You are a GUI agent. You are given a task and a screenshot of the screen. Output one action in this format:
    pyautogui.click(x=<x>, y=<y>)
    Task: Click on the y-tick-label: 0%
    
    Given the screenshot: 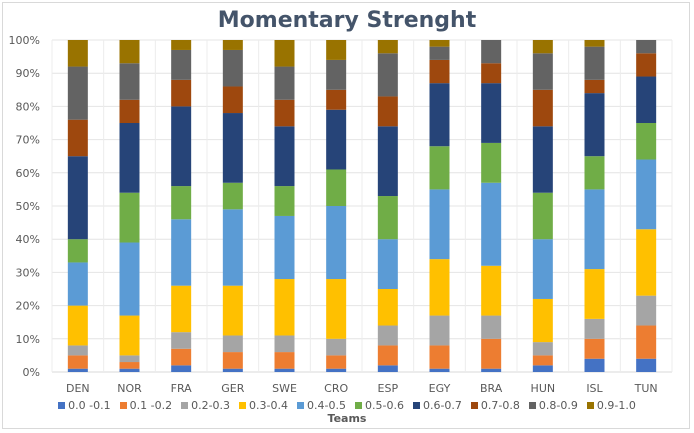 What is the action you would take?
    pyautogui.click(x=31, y=372)
    